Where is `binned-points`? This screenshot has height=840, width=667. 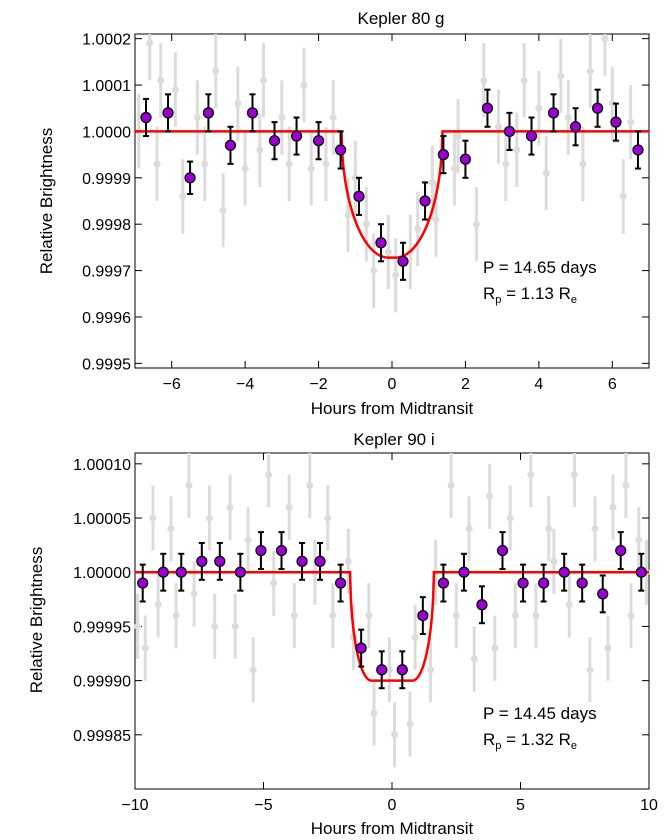
binned-points is located at coordinates (392, 610).